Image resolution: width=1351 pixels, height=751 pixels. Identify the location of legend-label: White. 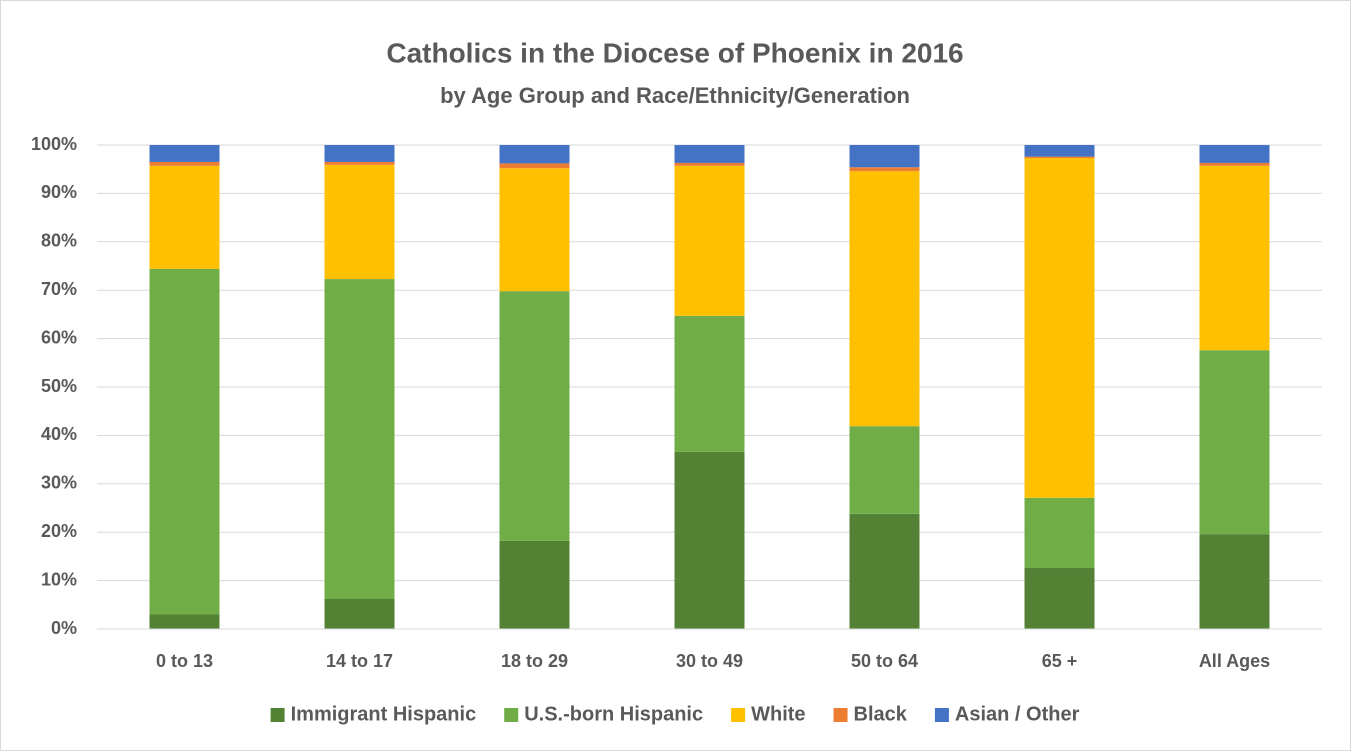
(778, 714).